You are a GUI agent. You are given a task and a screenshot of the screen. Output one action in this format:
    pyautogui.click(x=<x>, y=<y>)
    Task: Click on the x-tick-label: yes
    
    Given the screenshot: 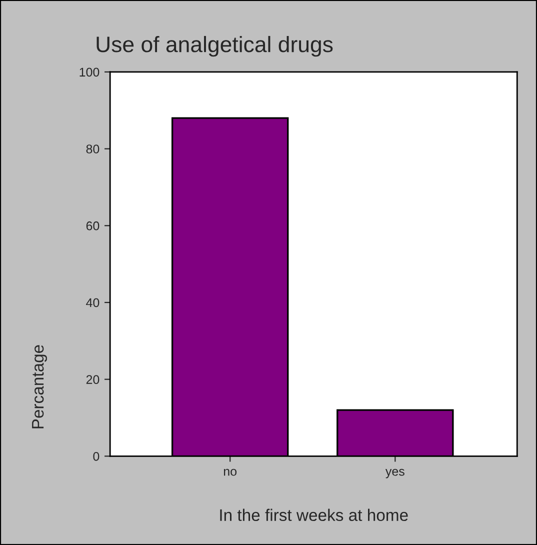 What is the action you would take?
    pyautogui.click(x=394, y=473)
    